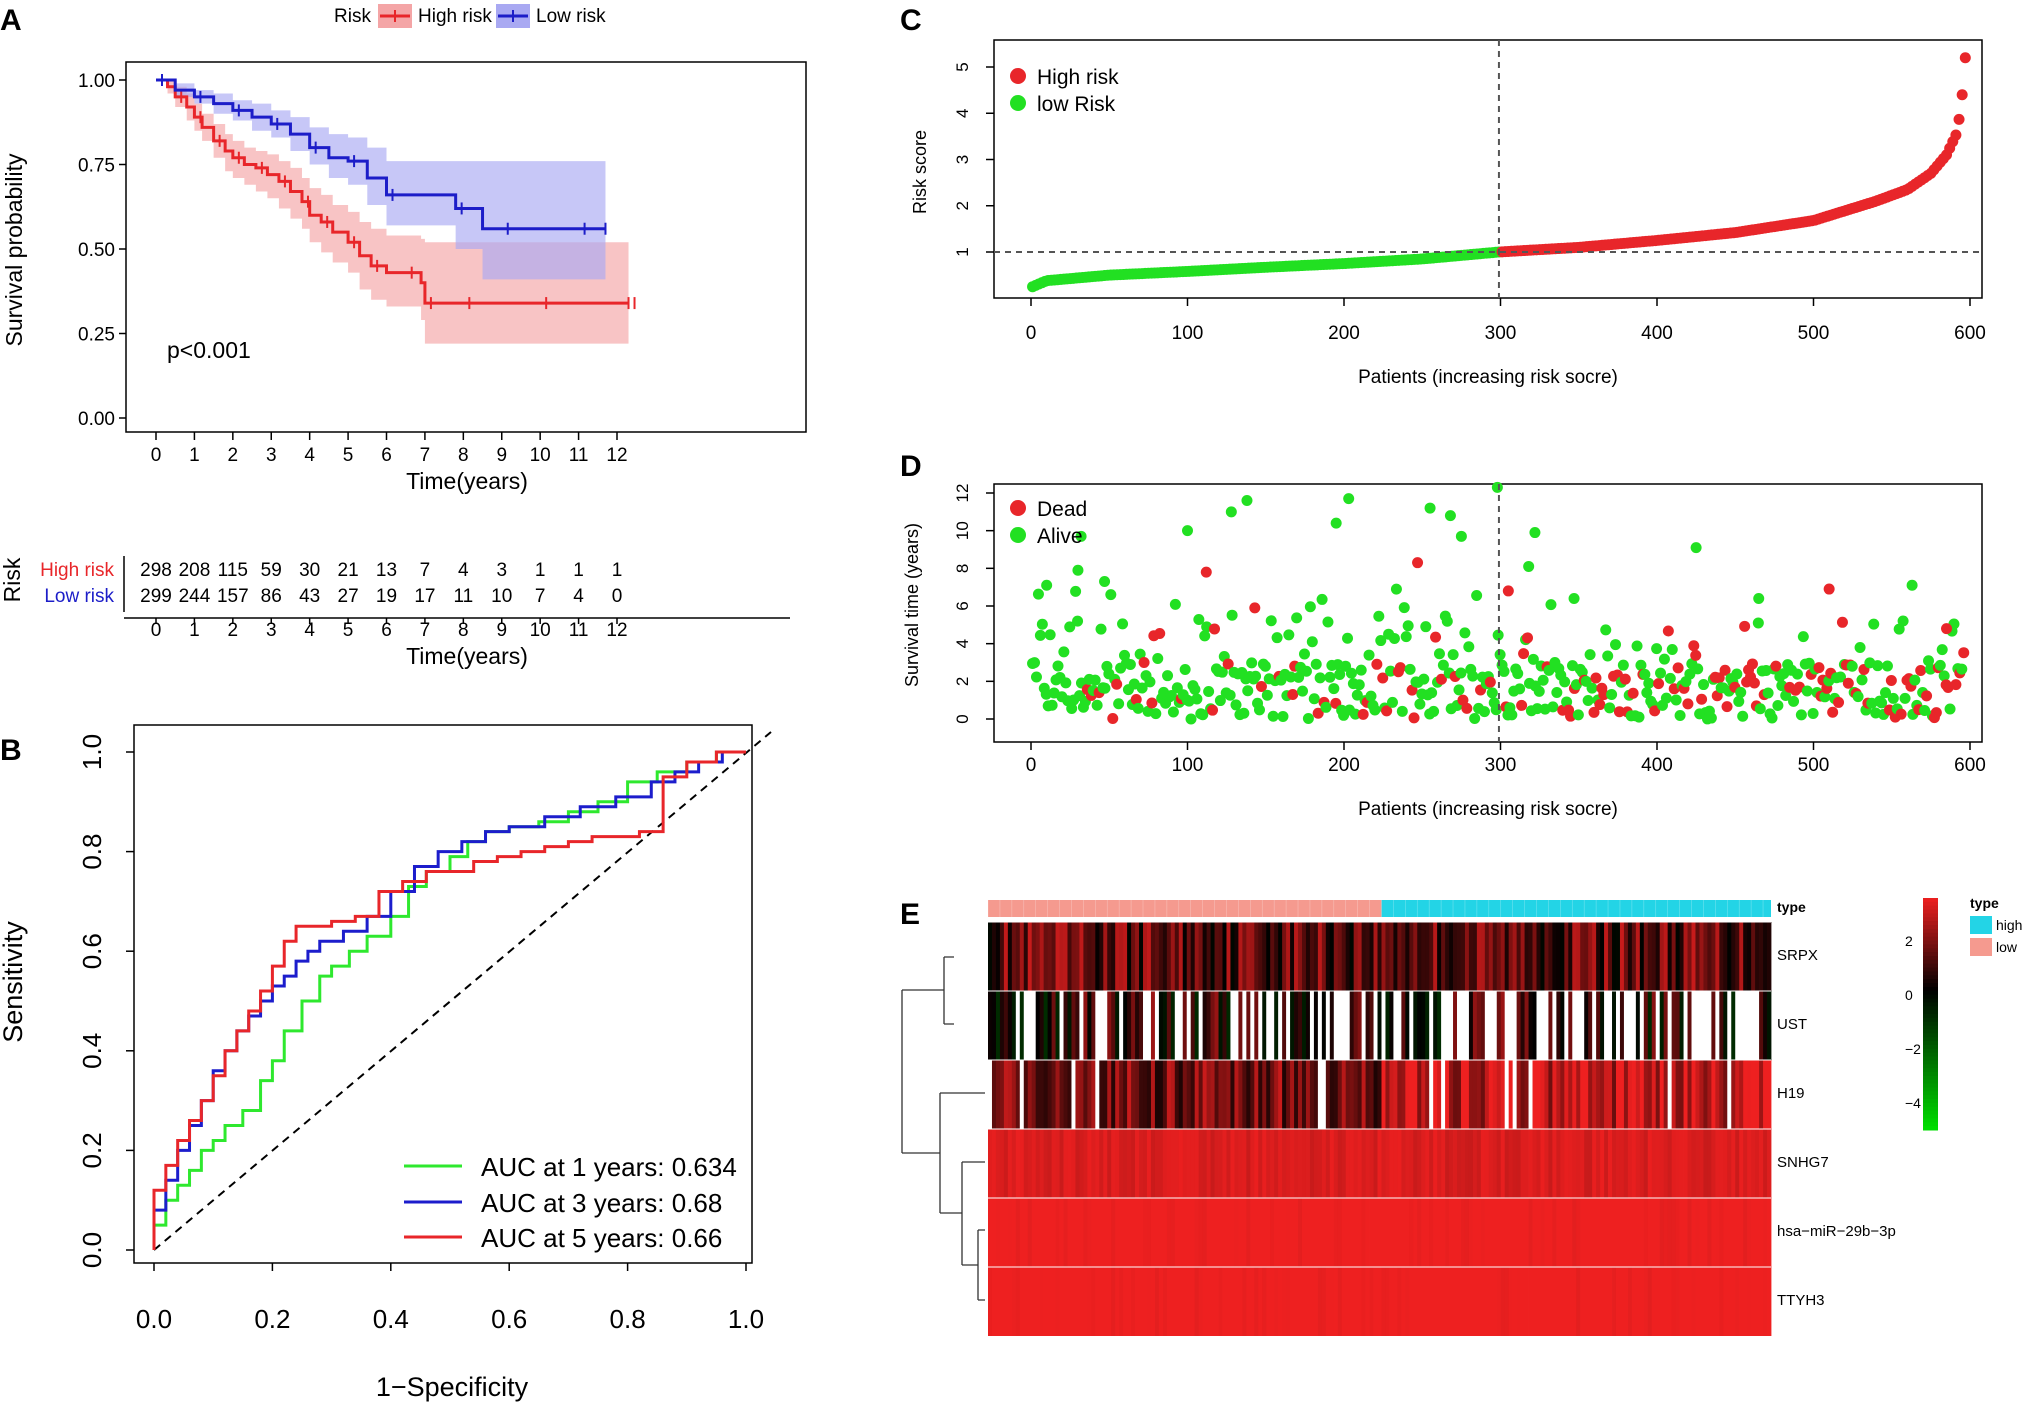  What do you see at coordinates (14, 250) in the screenshot?
I see `km-y-axis-label: Survival probability` at bounding box center [14, 250].